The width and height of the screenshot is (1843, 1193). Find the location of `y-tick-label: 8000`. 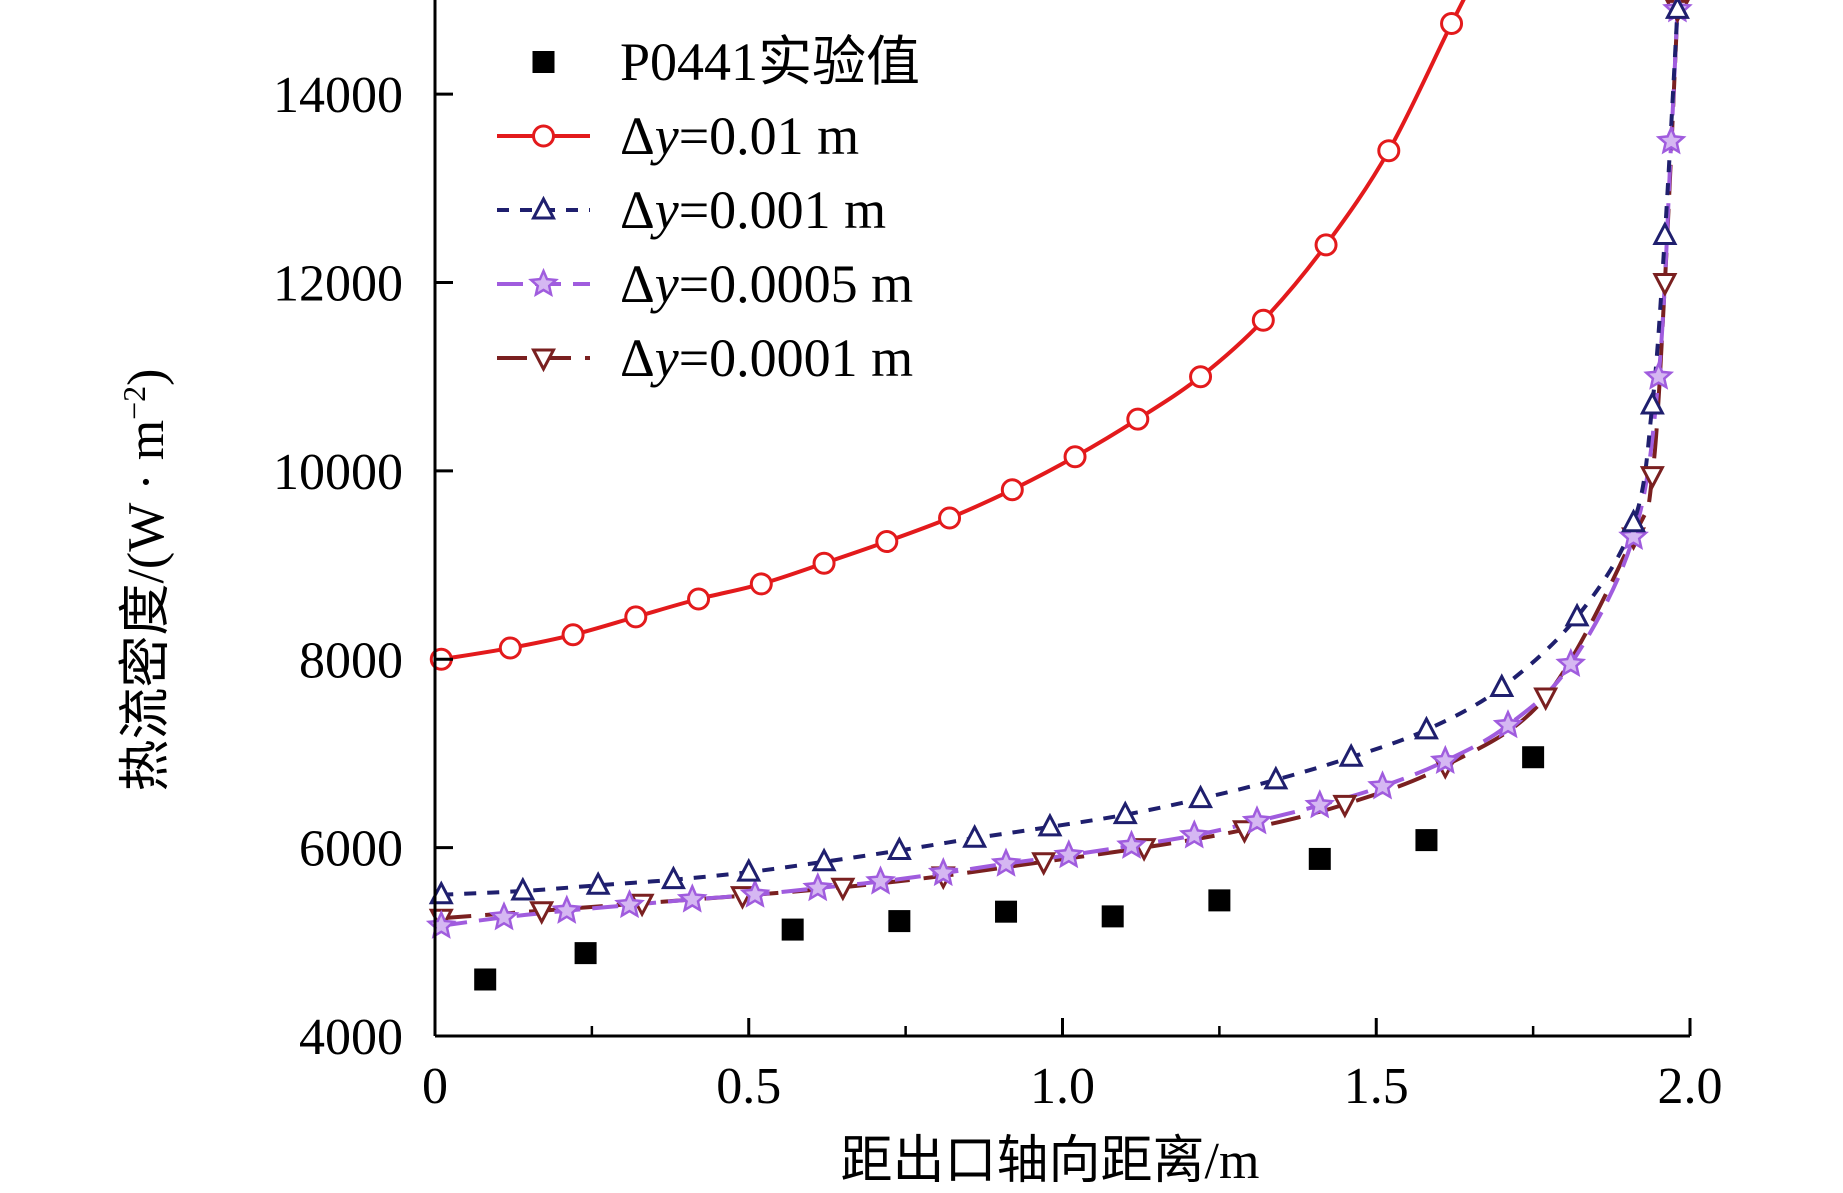

y-tick-label: 8000 is located at coordinates (351, 660).